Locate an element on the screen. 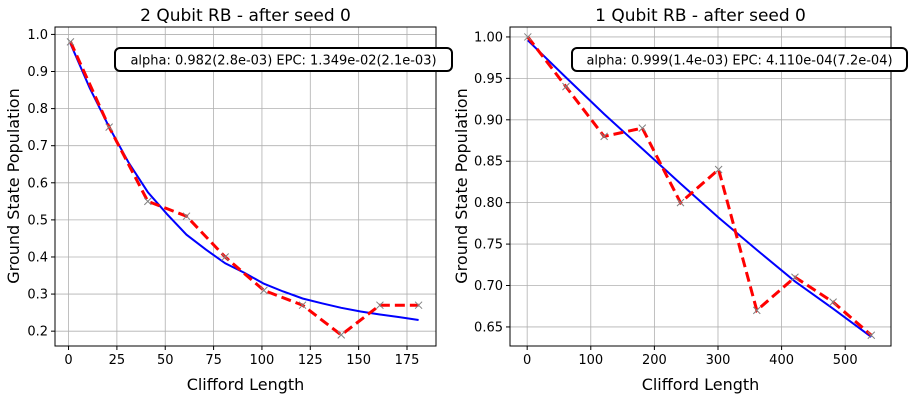 The height and width of the screenshot is (400, 911). x-tick-label: 300 is located at coordinates (718, 360).